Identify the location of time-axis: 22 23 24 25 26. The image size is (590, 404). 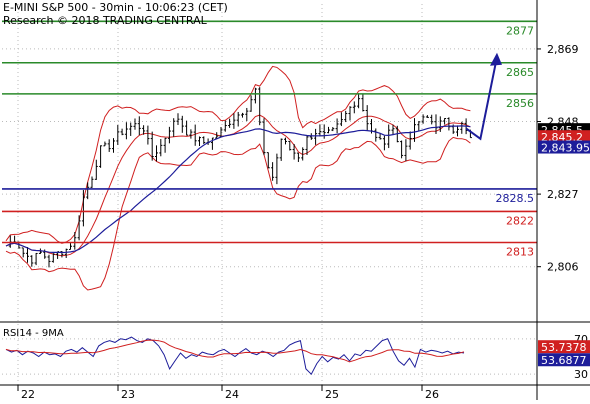
(228, 393).